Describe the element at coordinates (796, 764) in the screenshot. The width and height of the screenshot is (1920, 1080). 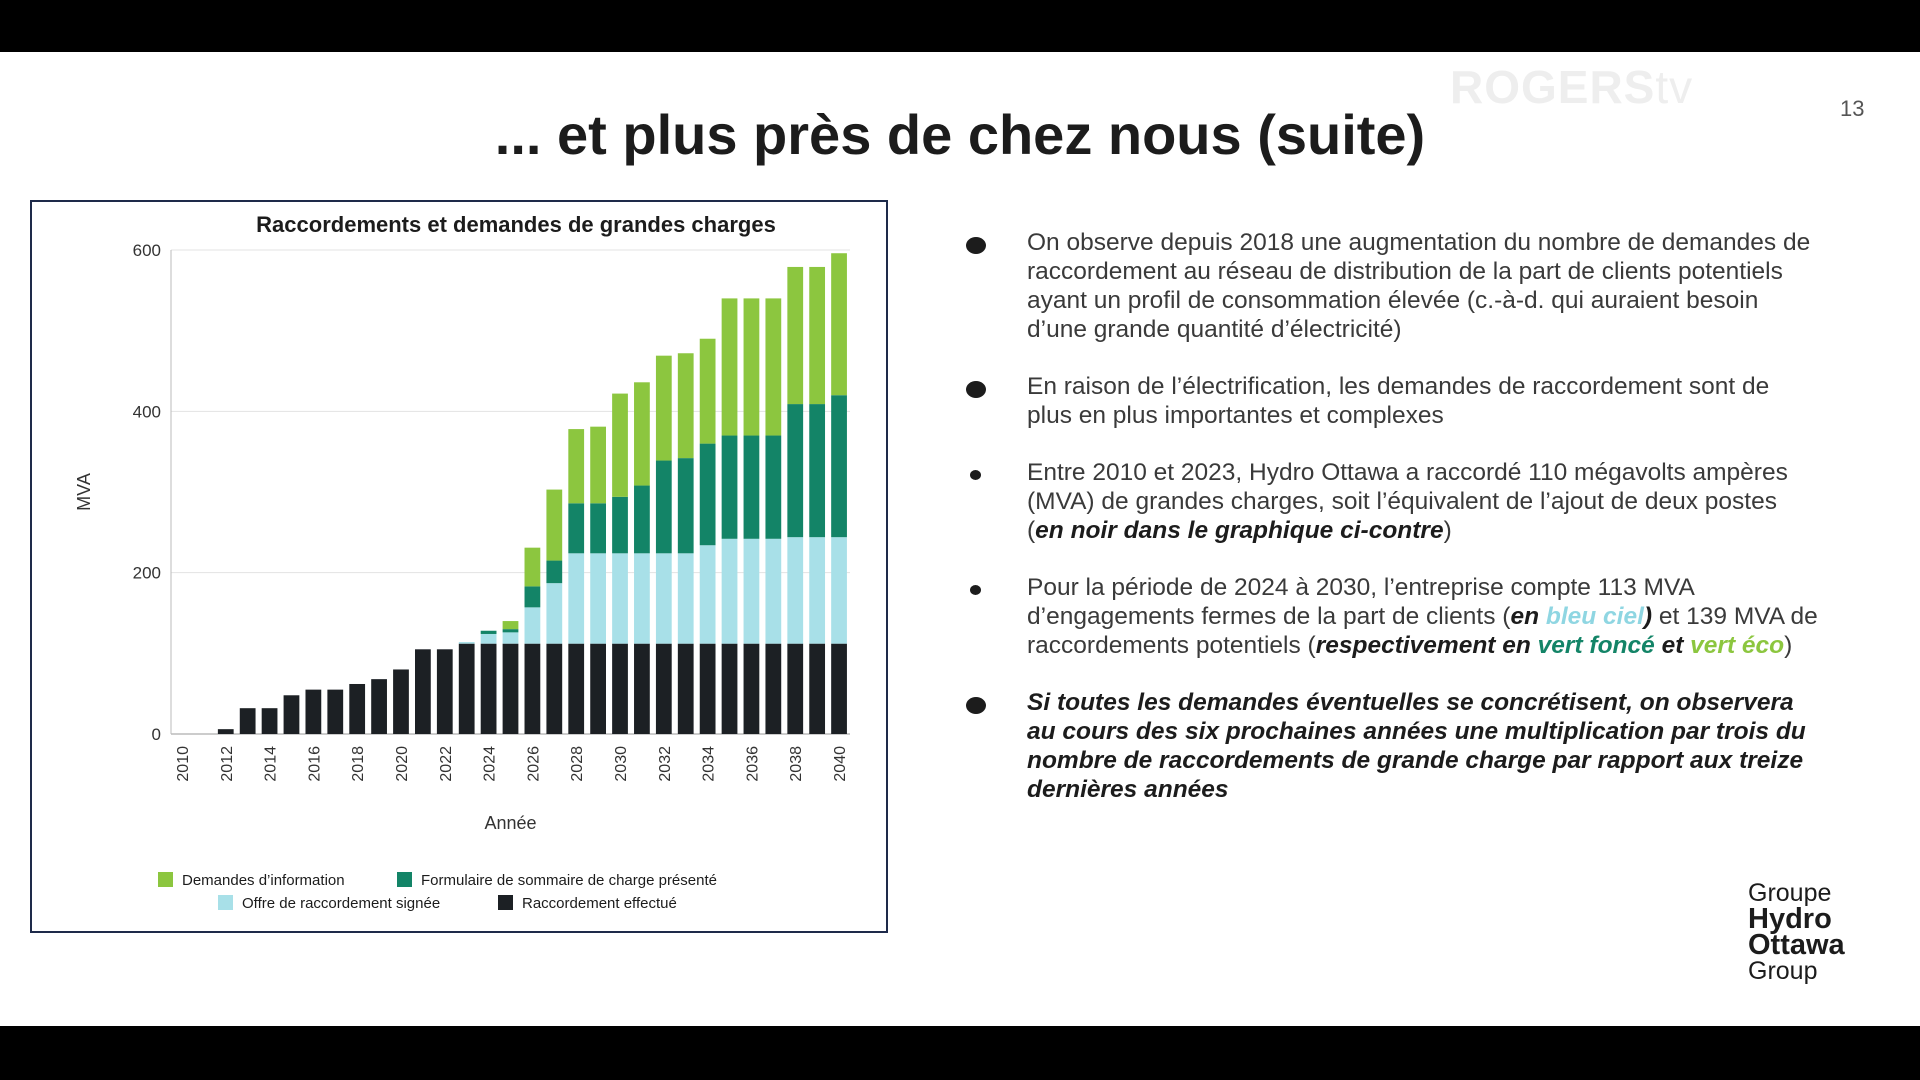
I see `x-tick-label: 2038` at that location.